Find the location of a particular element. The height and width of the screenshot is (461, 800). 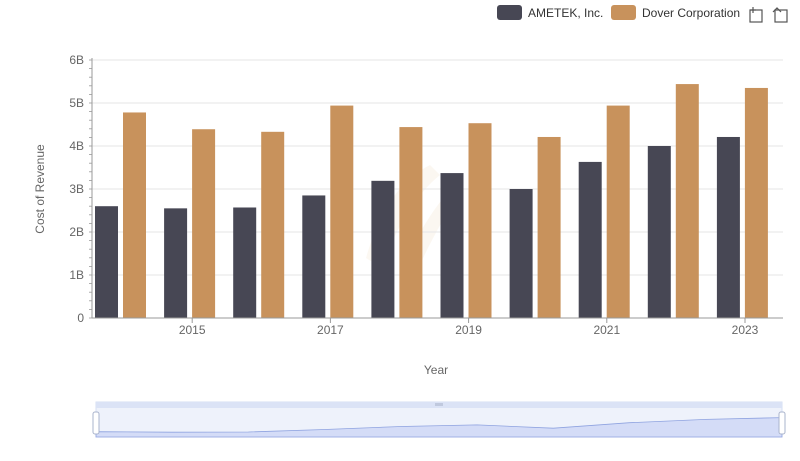

x-tick-label: 2023 is located at coordinates (745, 330).